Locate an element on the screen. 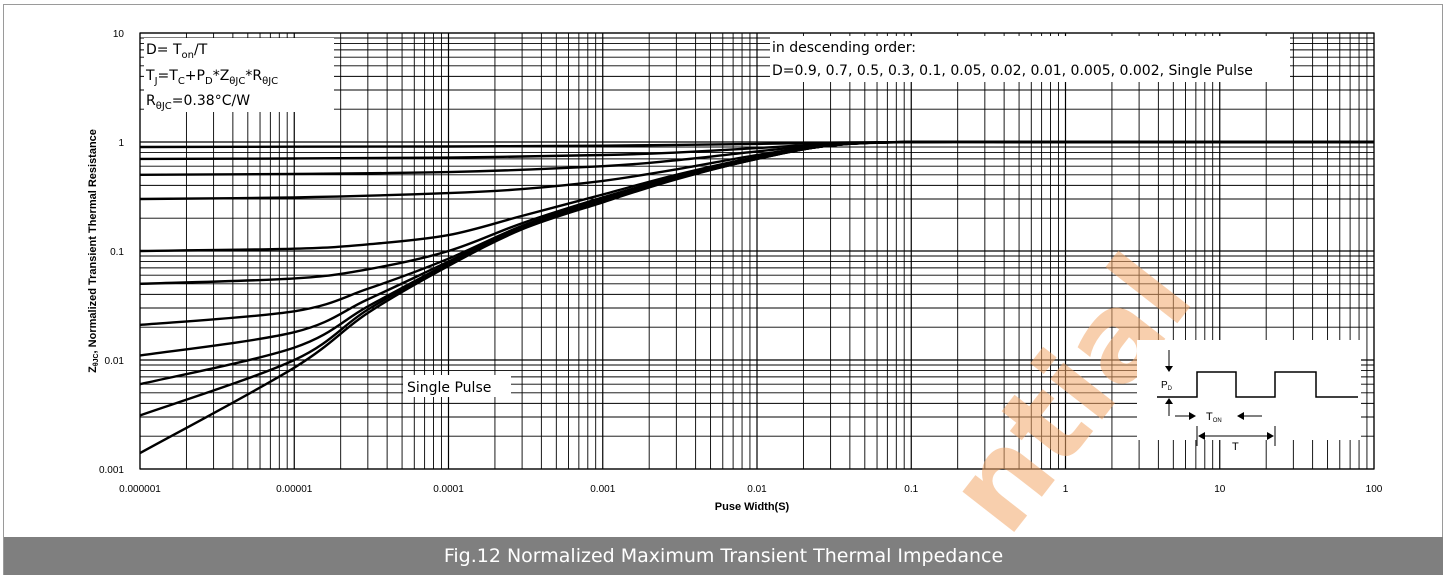  y-tick-label: 10 is located at coordinates (119, 34).